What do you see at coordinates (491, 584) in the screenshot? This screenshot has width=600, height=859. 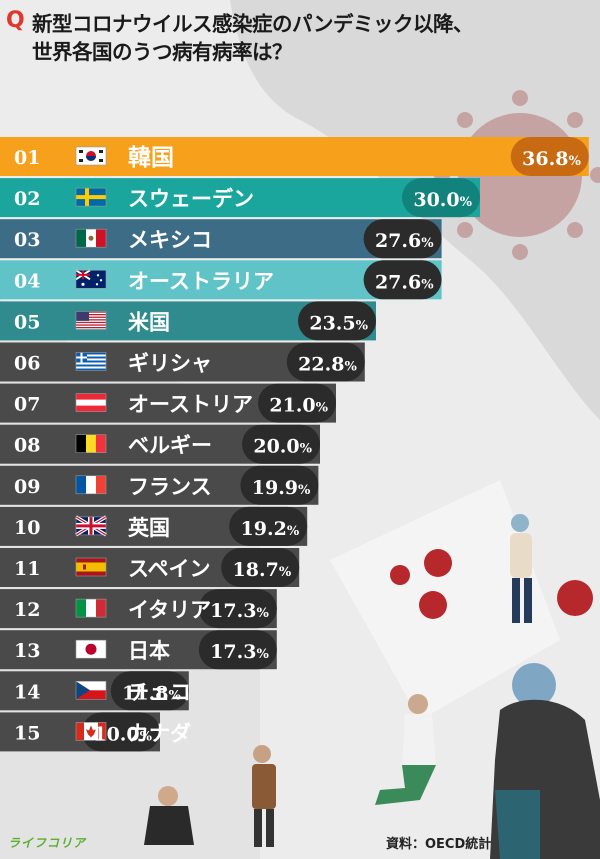 I see `virus-small-icon` at bounding box center [491, 584].